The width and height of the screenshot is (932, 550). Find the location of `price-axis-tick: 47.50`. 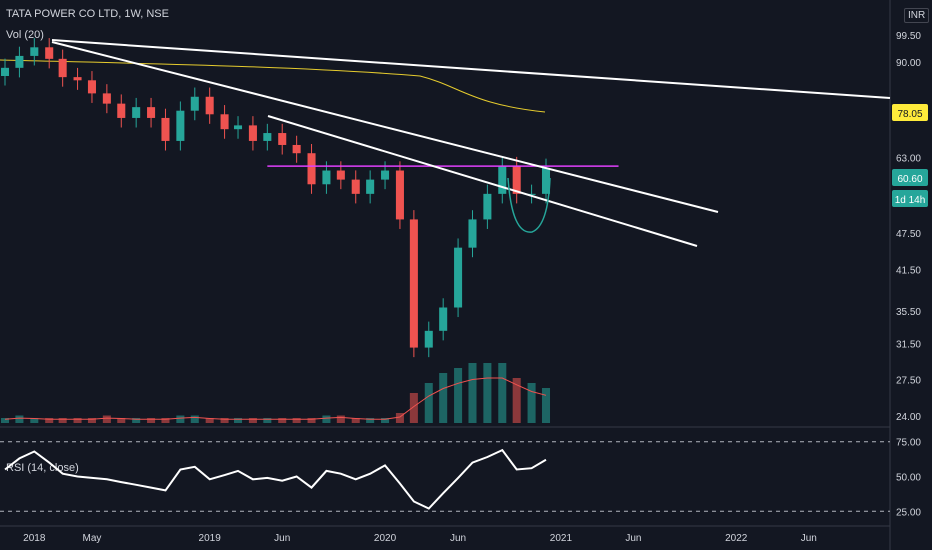

price-axis-tick: 47.50 is located at coordinates (908, 234).